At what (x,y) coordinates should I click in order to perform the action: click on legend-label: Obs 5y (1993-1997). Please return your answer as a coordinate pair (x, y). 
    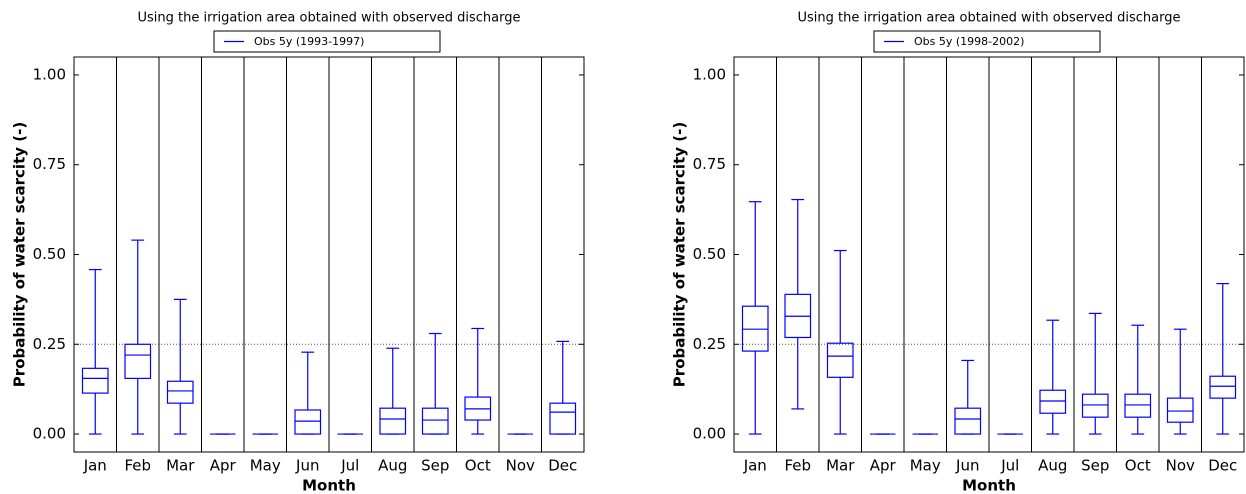
    Looking at the image, I should click on (309, 41).